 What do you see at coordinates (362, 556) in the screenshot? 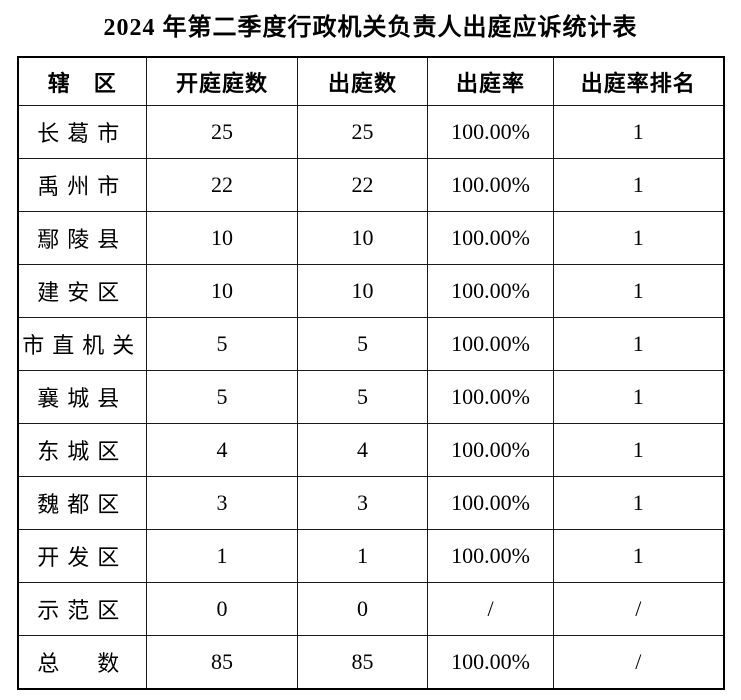
I see `cell-appearances: 1` at bounding box center [362, 556].